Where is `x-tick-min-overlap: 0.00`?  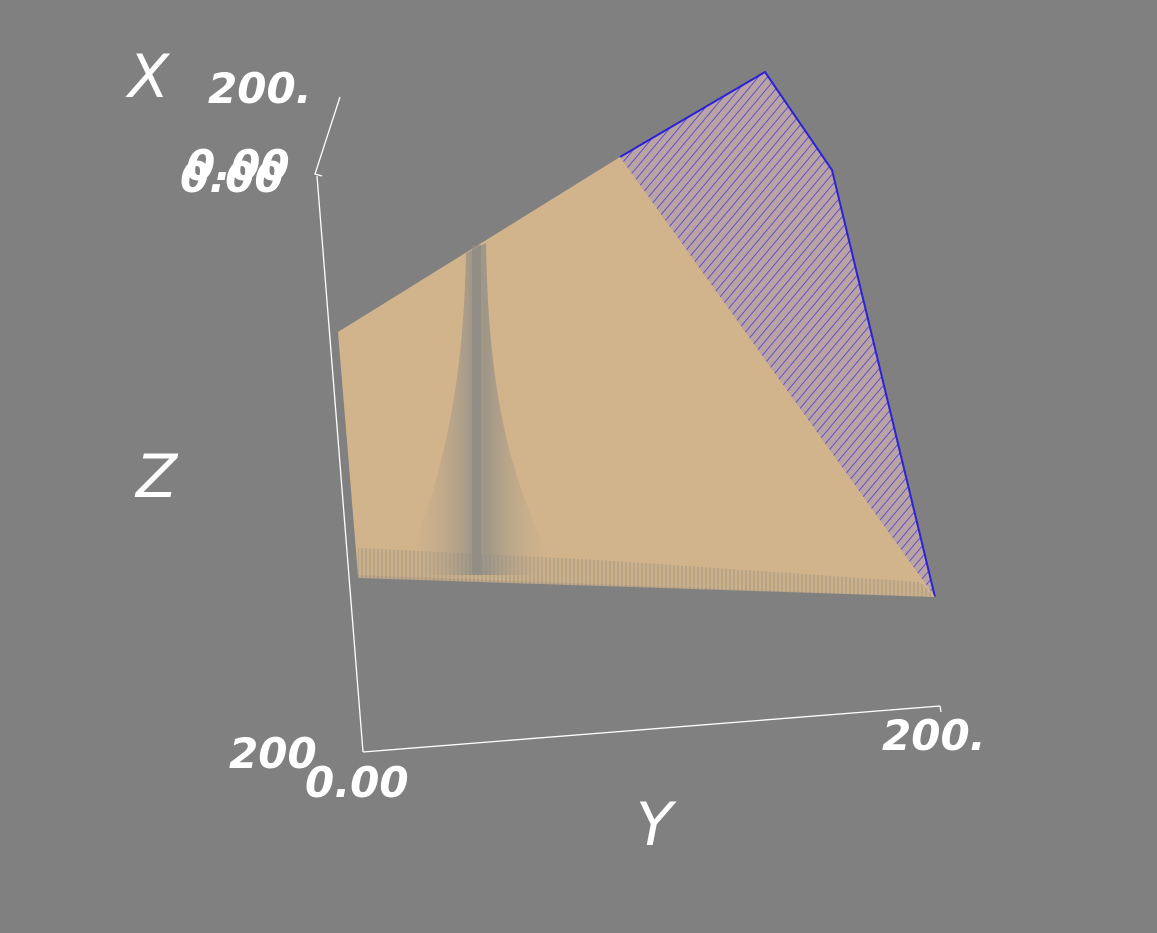 x-tick-min-overlap: 0.00 is located at coordinates (232, 177).